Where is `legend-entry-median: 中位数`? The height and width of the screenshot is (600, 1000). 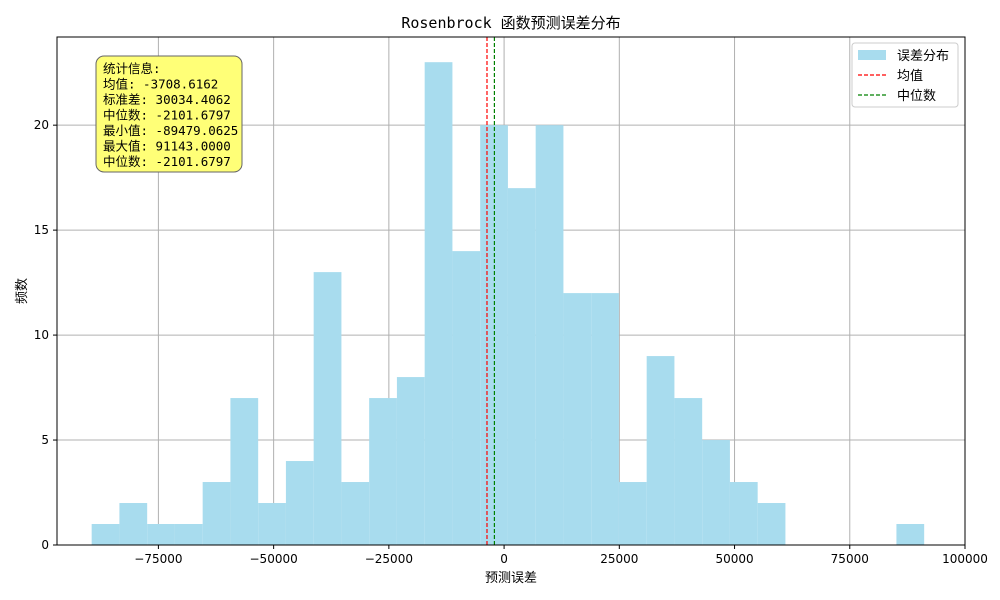
legend-entry-median: 中位数 is located at coordinates (916, 96).